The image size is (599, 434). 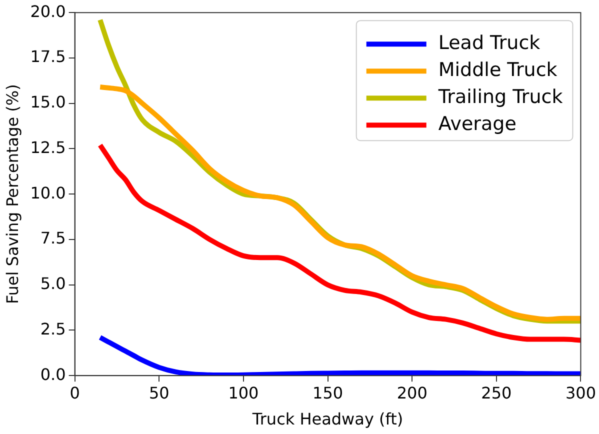 I want to click on x-tick-label: 0, so click(x=75, y=392).